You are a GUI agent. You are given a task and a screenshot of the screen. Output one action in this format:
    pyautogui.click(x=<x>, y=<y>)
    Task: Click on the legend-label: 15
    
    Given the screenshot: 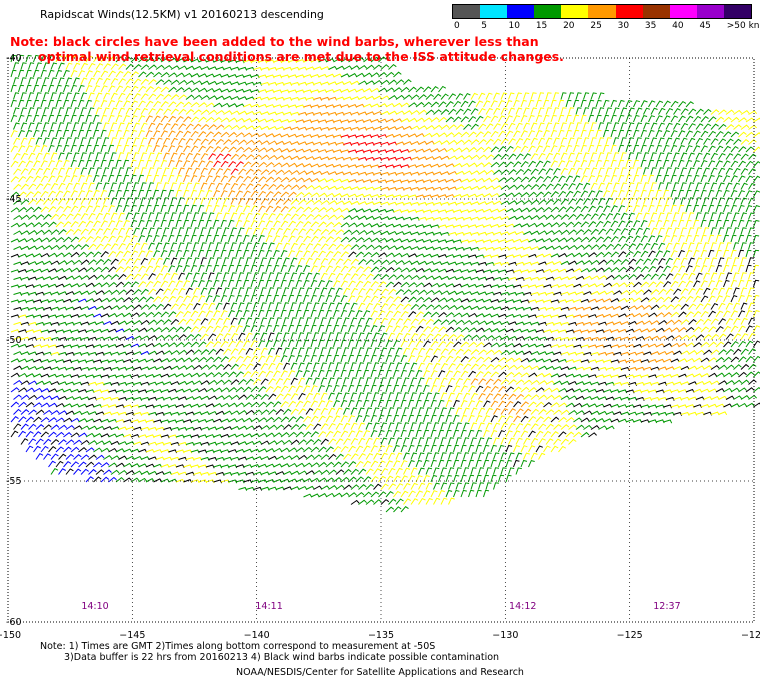 What is the action you would take?
    pyautogui.click(x=541, y=26)
    